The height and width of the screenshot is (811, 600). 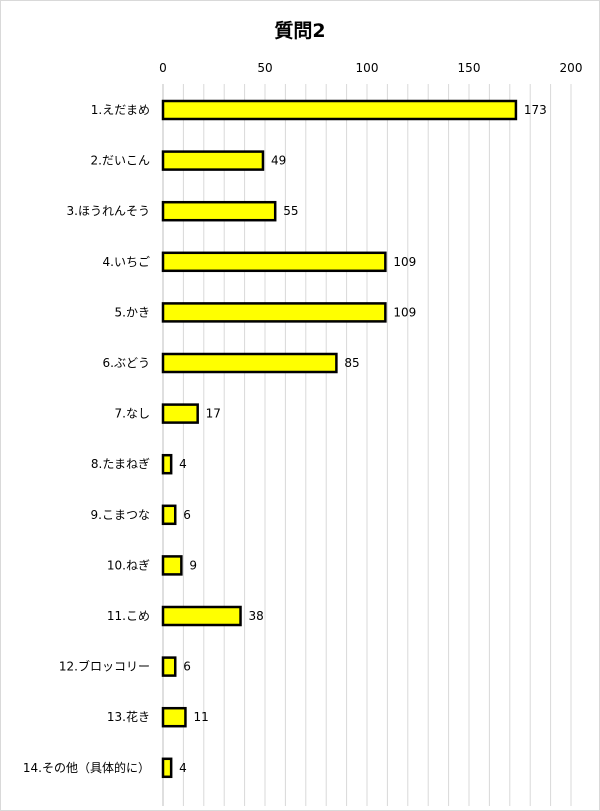 What do you see at coordinates (367, 68) in the screenshot?
I see `x-tick-label: 100` at bounding box center [367, 68].